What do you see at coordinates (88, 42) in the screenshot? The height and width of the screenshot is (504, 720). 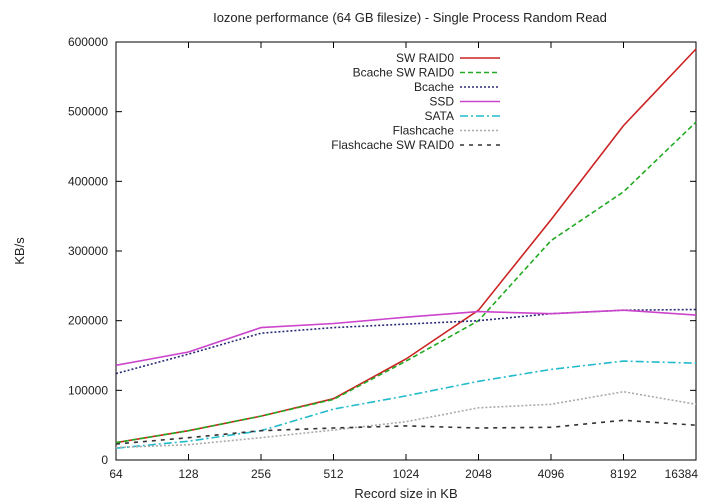 I see `y-tick-label: 600000` at bounding box center [88, 42].